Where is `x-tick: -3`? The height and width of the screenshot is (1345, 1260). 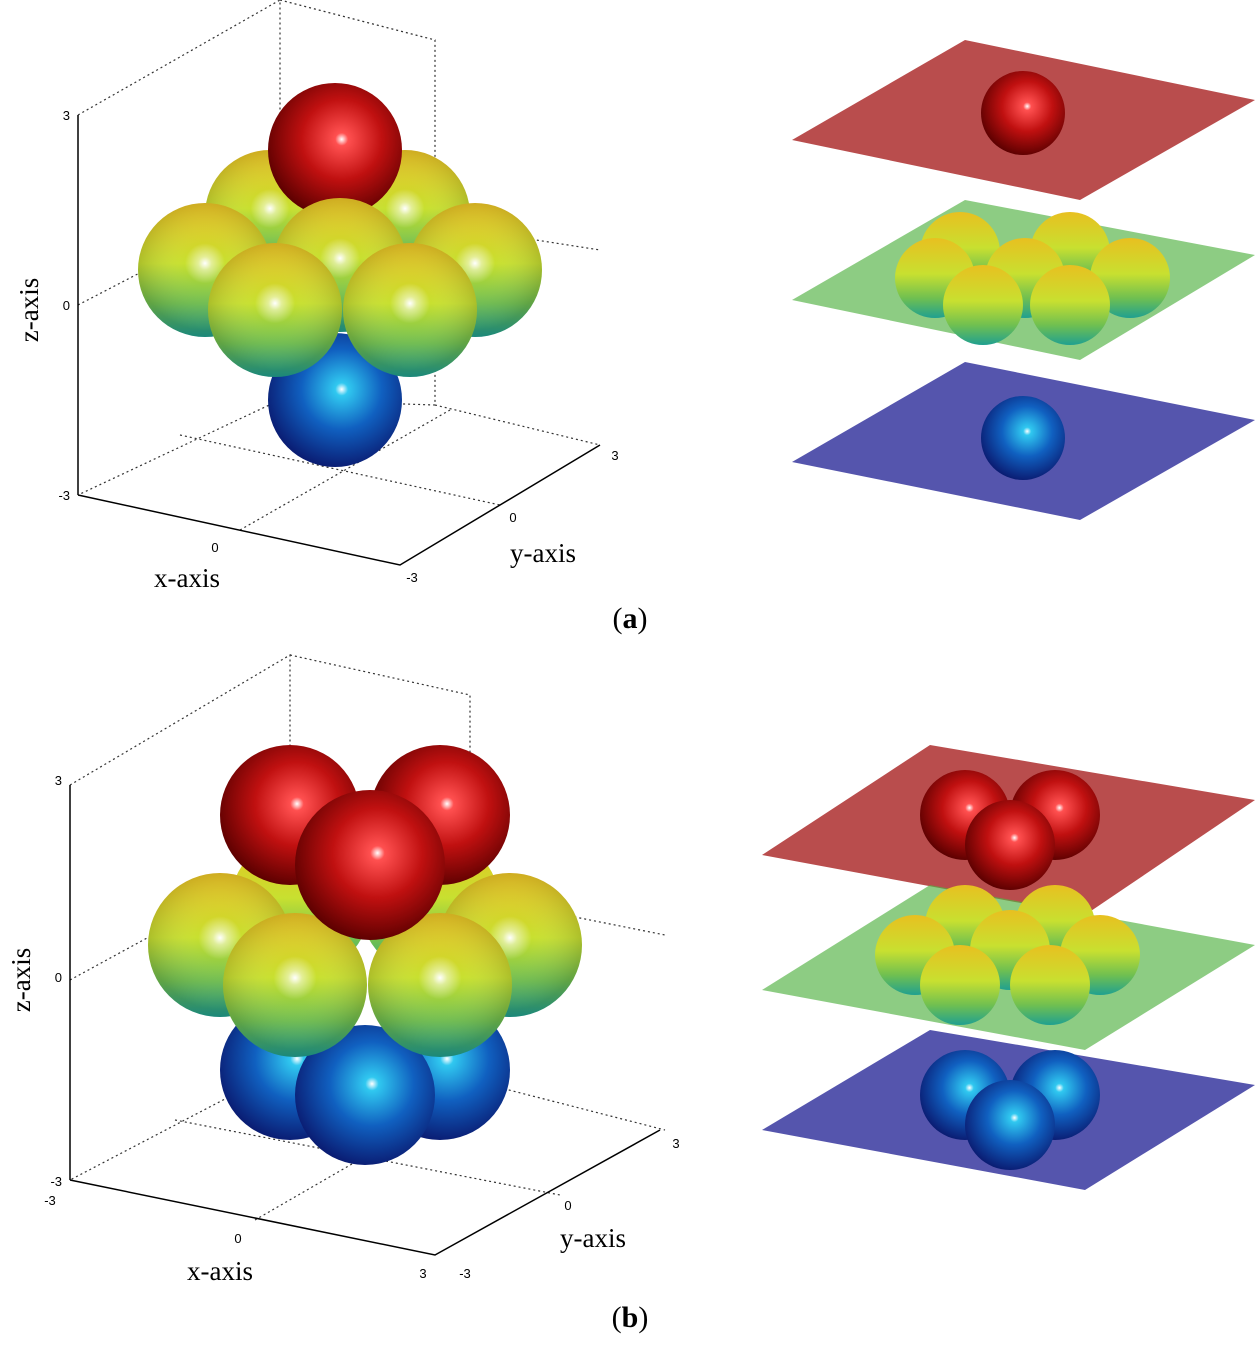 x-tick: -3 is located at coordinates (50, 1200).